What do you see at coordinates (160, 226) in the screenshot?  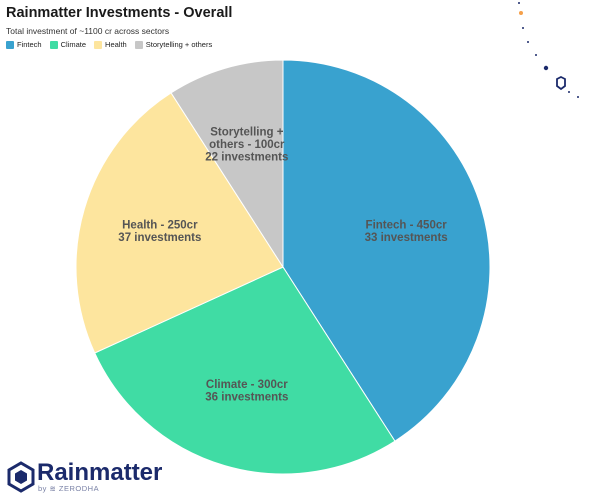 I see `slice-data-label: Health - 250cr` at bounding box center [160, 226].